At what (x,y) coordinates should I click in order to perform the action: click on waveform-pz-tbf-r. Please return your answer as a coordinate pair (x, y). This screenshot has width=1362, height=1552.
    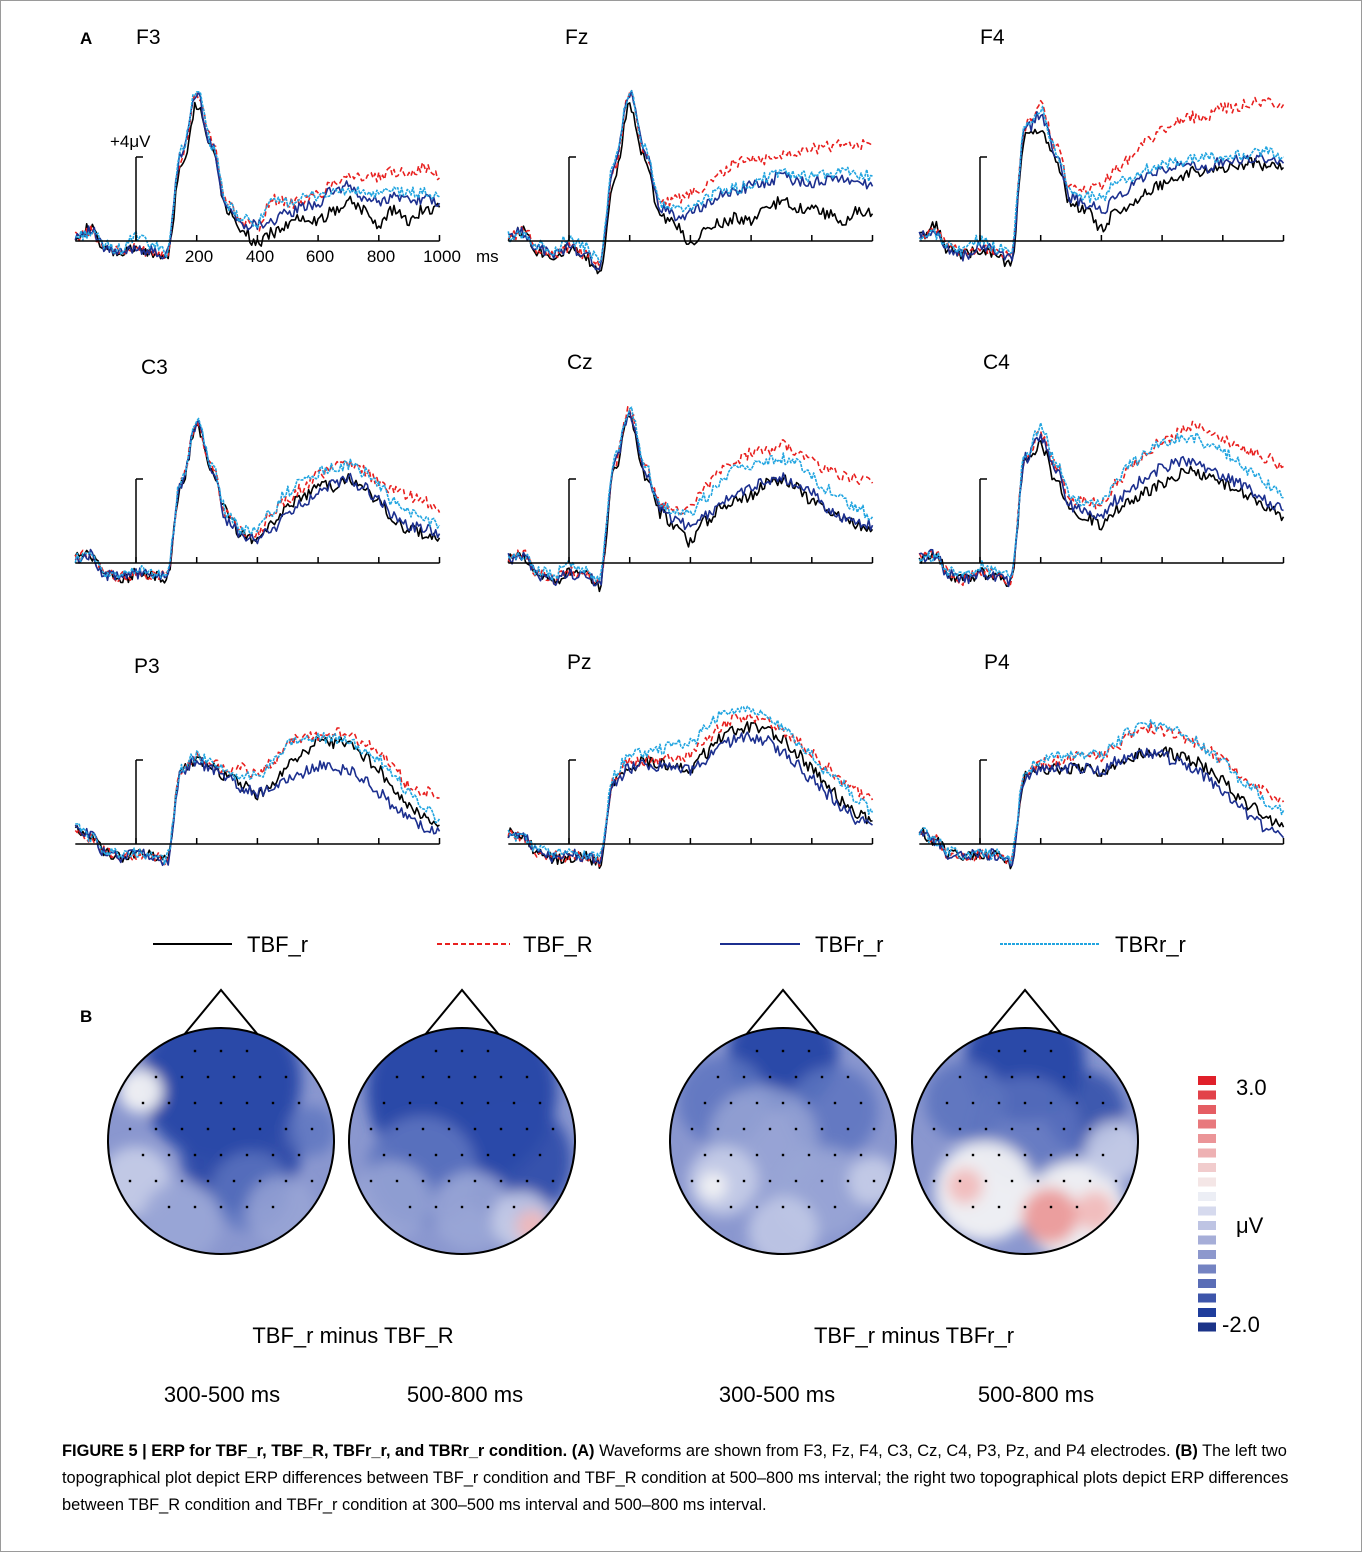
    Looking at the image, I should click on (690, 789).